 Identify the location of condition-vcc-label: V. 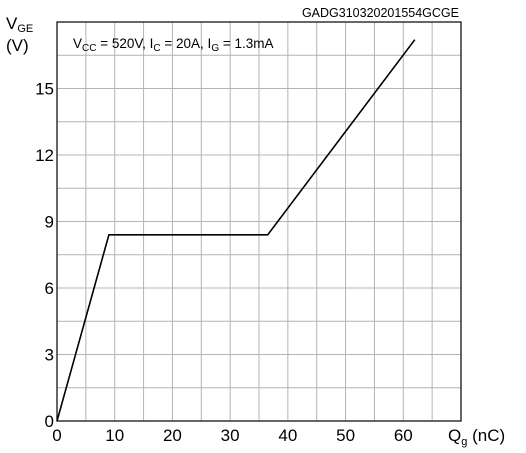
(77, 43).